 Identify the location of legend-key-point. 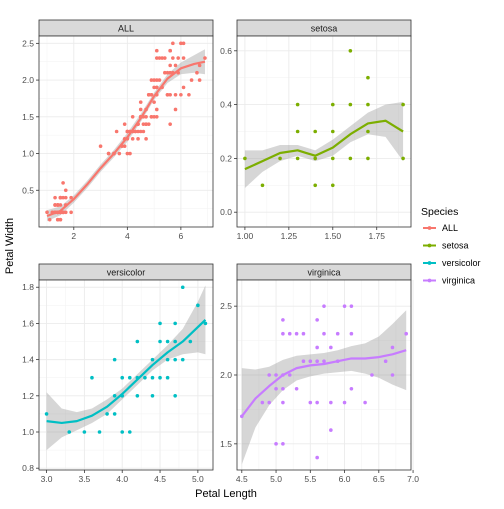
(429, 228).